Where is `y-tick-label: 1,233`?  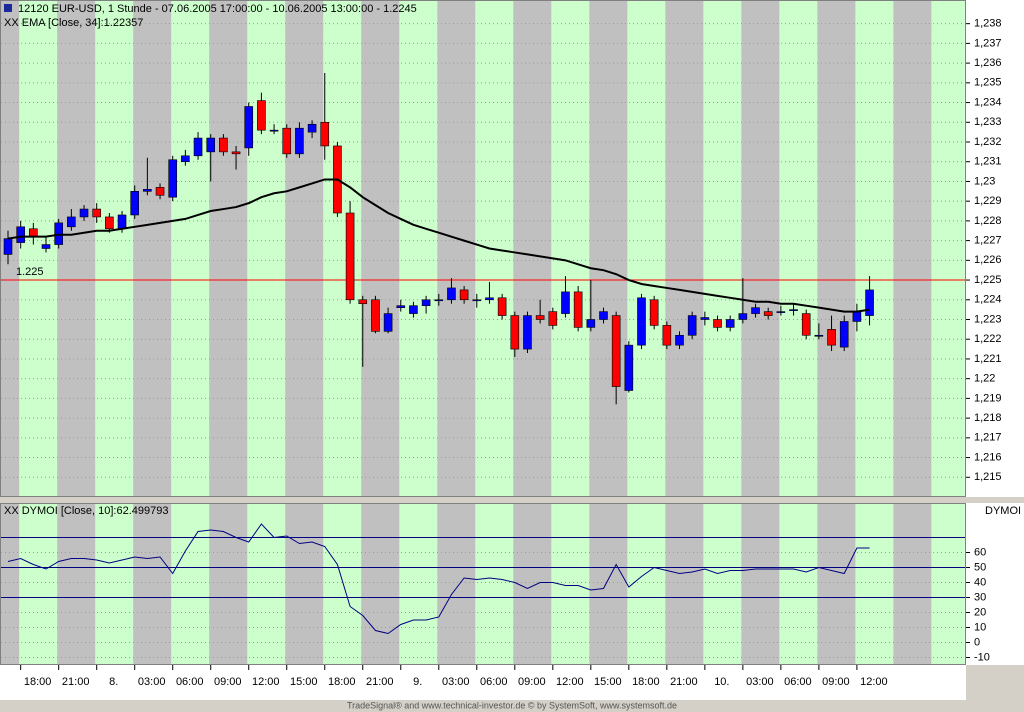
y-tick-label: 1,233 is located at coordinates (988, 122).